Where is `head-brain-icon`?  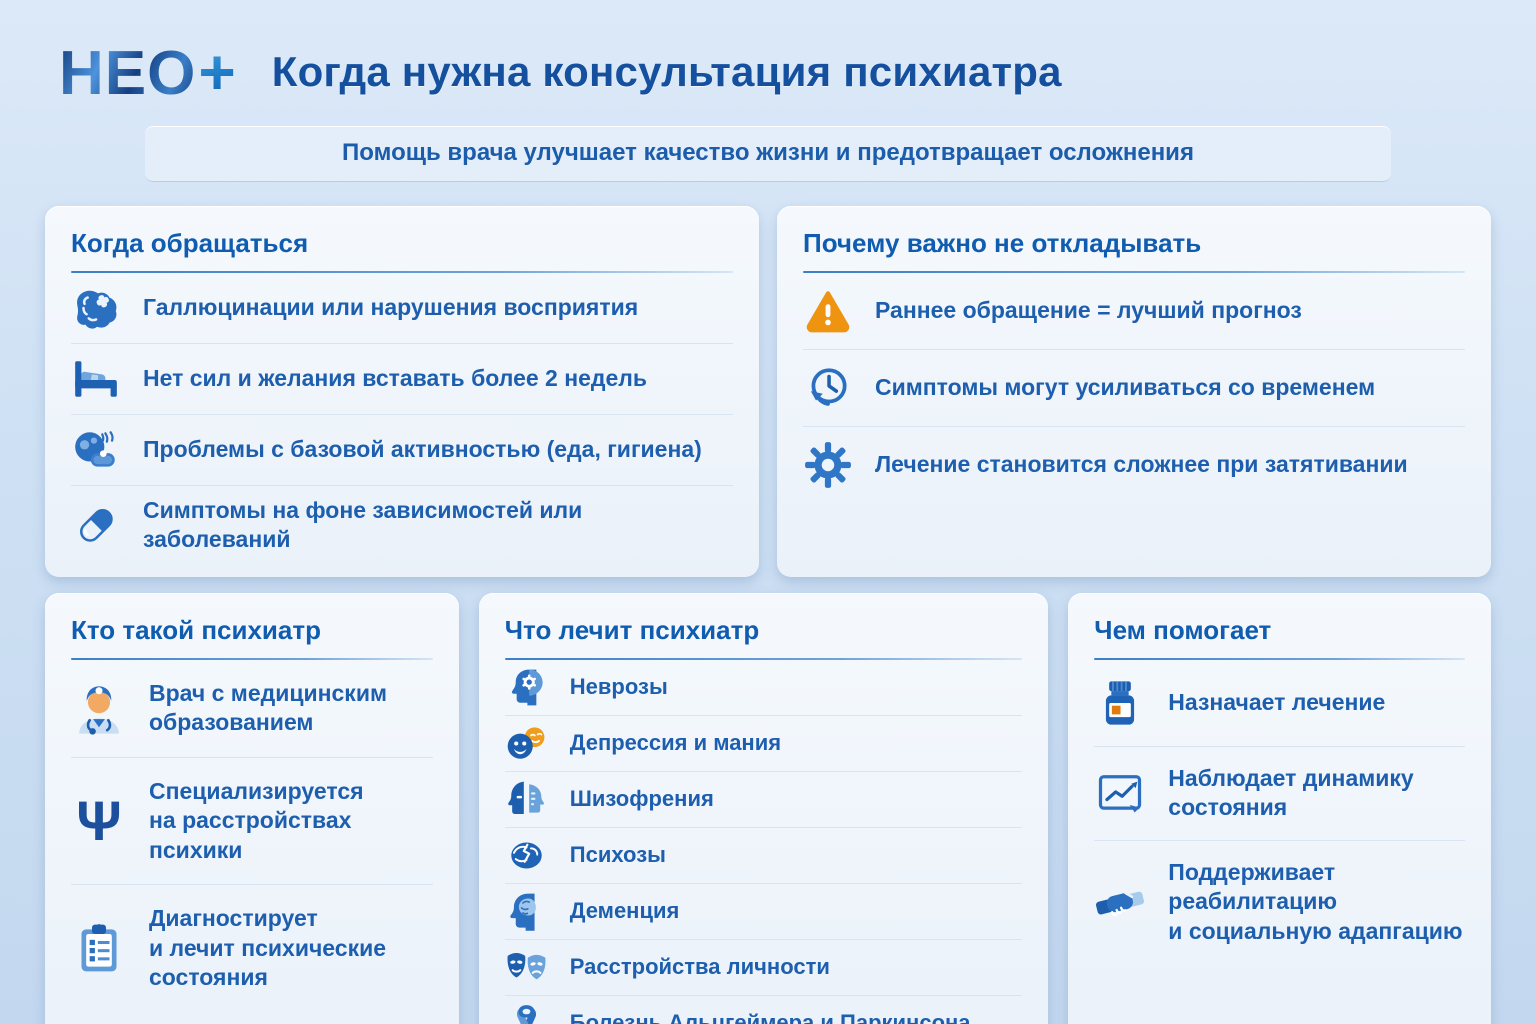 head-brain-icon is located at coordinates (526, 911).